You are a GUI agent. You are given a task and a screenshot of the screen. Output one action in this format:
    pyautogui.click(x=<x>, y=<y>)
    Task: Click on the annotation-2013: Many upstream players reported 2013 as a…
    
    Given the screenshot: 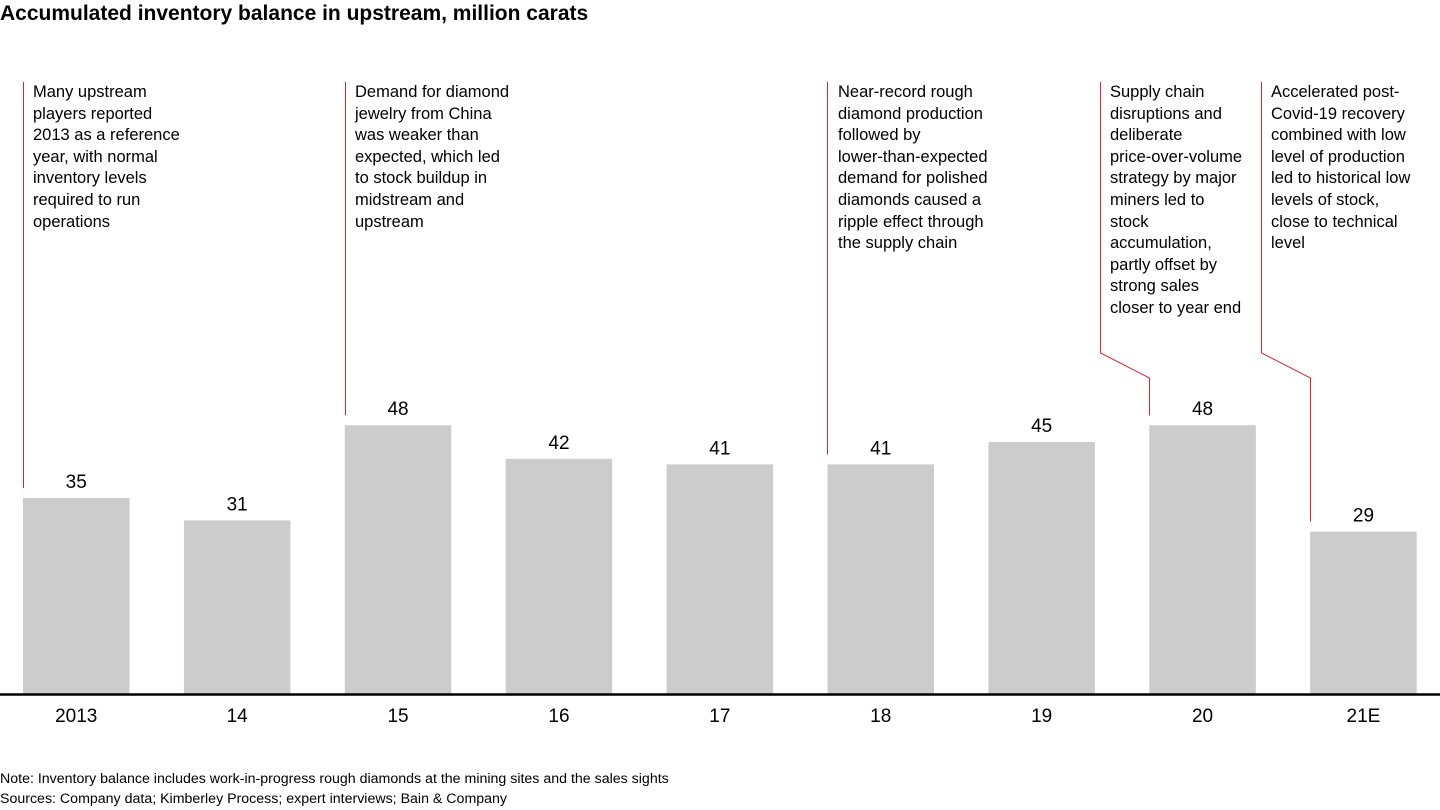 What is the action you would take?
    pyautogui.click(x=106, y=157)
    